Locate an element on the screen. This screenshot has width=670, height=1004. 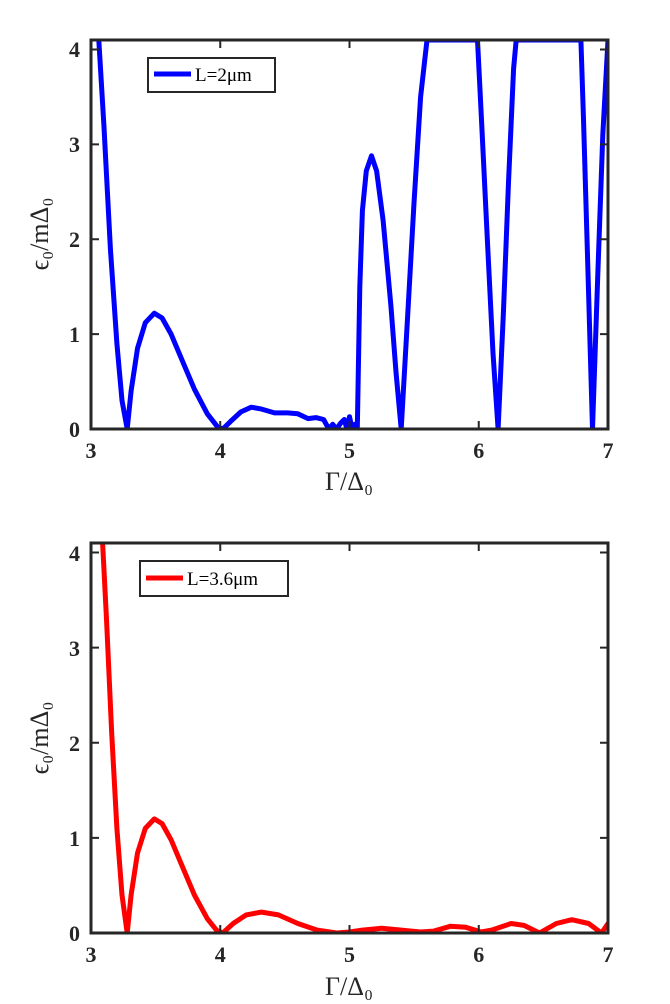
top-x-tick-label: 7 is located at coordinates (608, 450).